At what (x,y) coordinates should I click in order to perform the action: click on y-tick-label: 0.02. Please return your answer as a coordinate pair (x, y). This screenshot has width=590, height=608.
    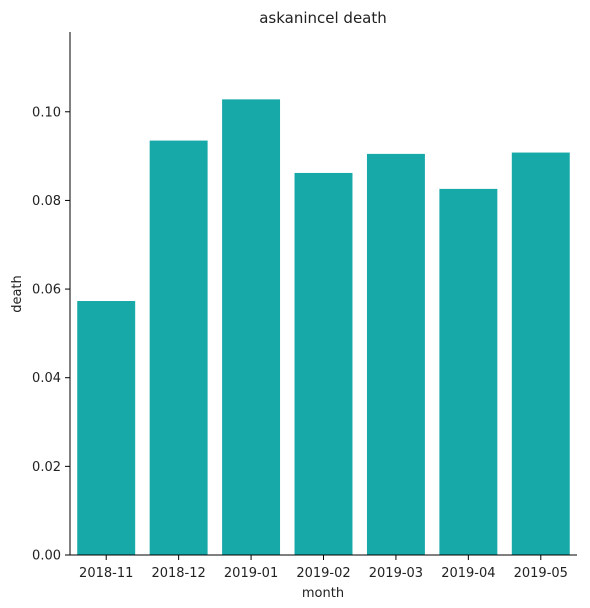
    Looking at the image, I should click on (46, 467).